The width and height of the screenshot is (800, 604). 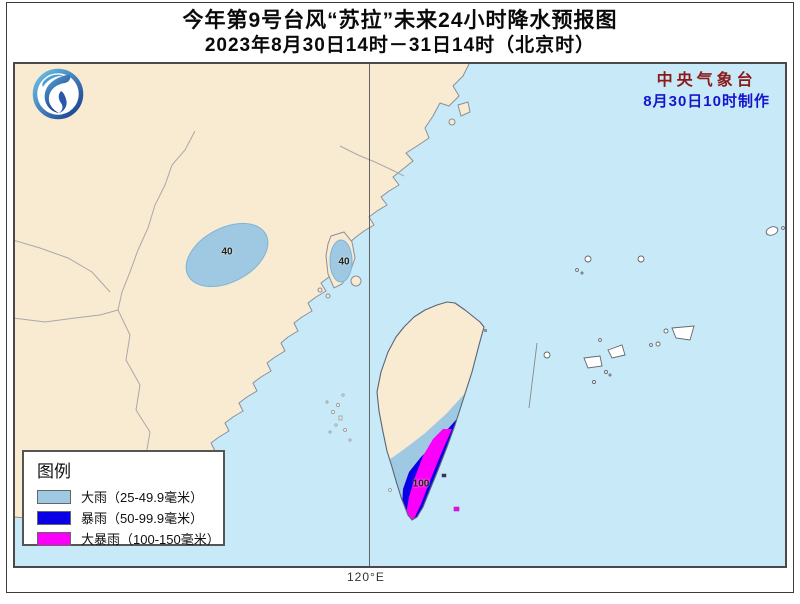 What do you see at coordinates (142, 497) in the screenshot?
I see `legend-label: 大雨（25-49.9毫米）` at bounding box center [142, 497].